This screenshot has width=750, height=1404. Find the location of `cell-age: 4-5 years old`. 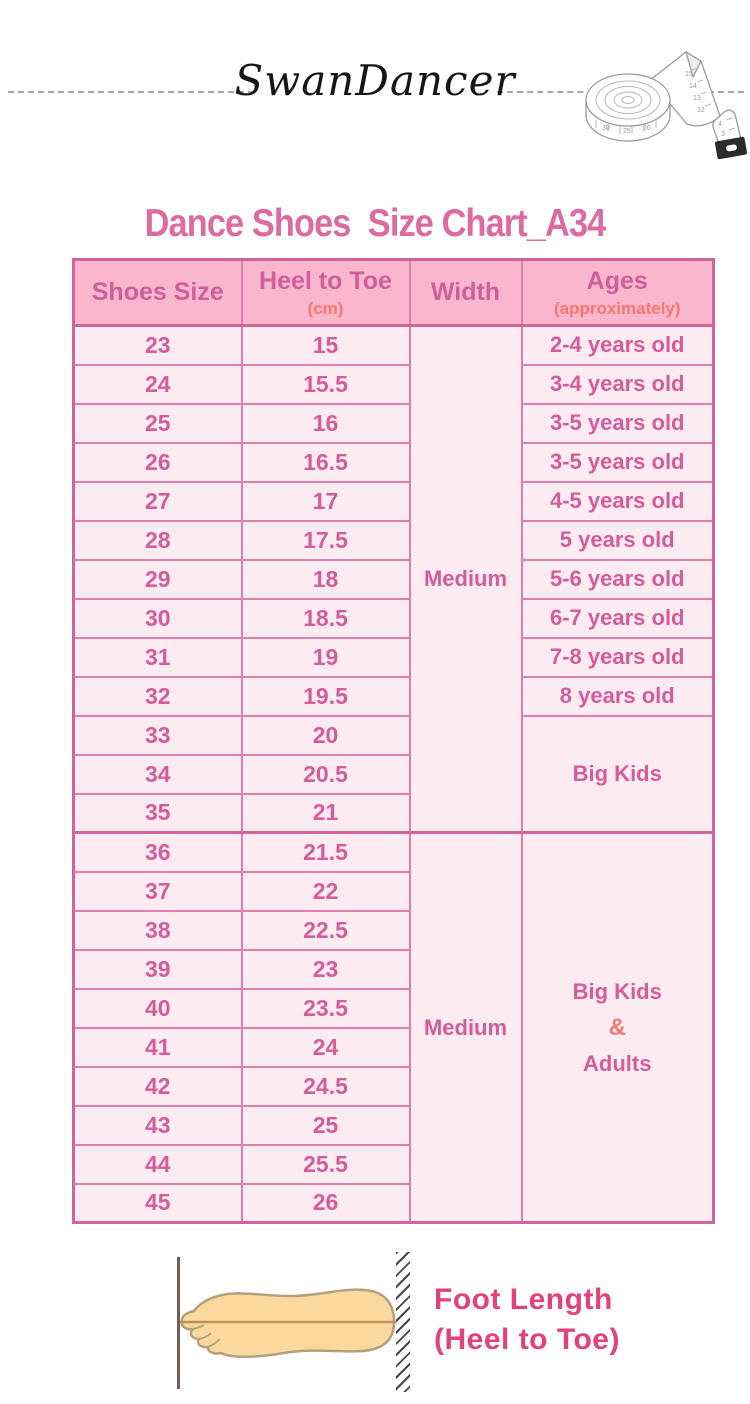

cell-age: 4-5 years old is located at coordinates (617, 501).